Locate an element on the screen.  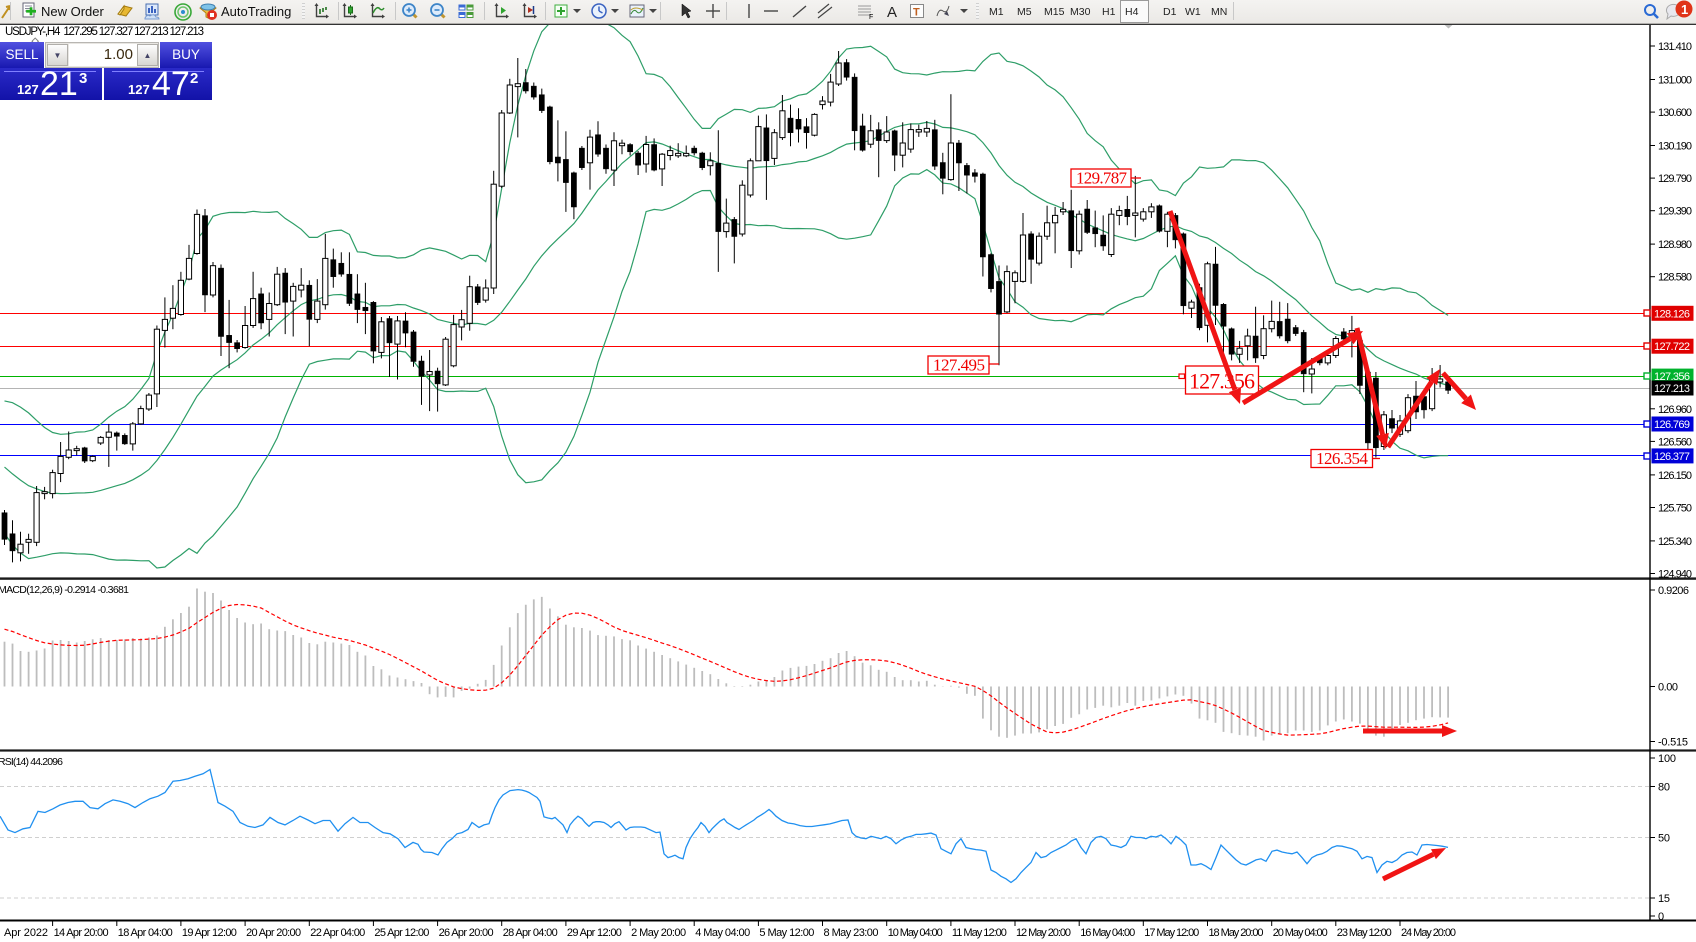
svg-text: RSI(14) 44.2096 is located at coordinates (31, 762).